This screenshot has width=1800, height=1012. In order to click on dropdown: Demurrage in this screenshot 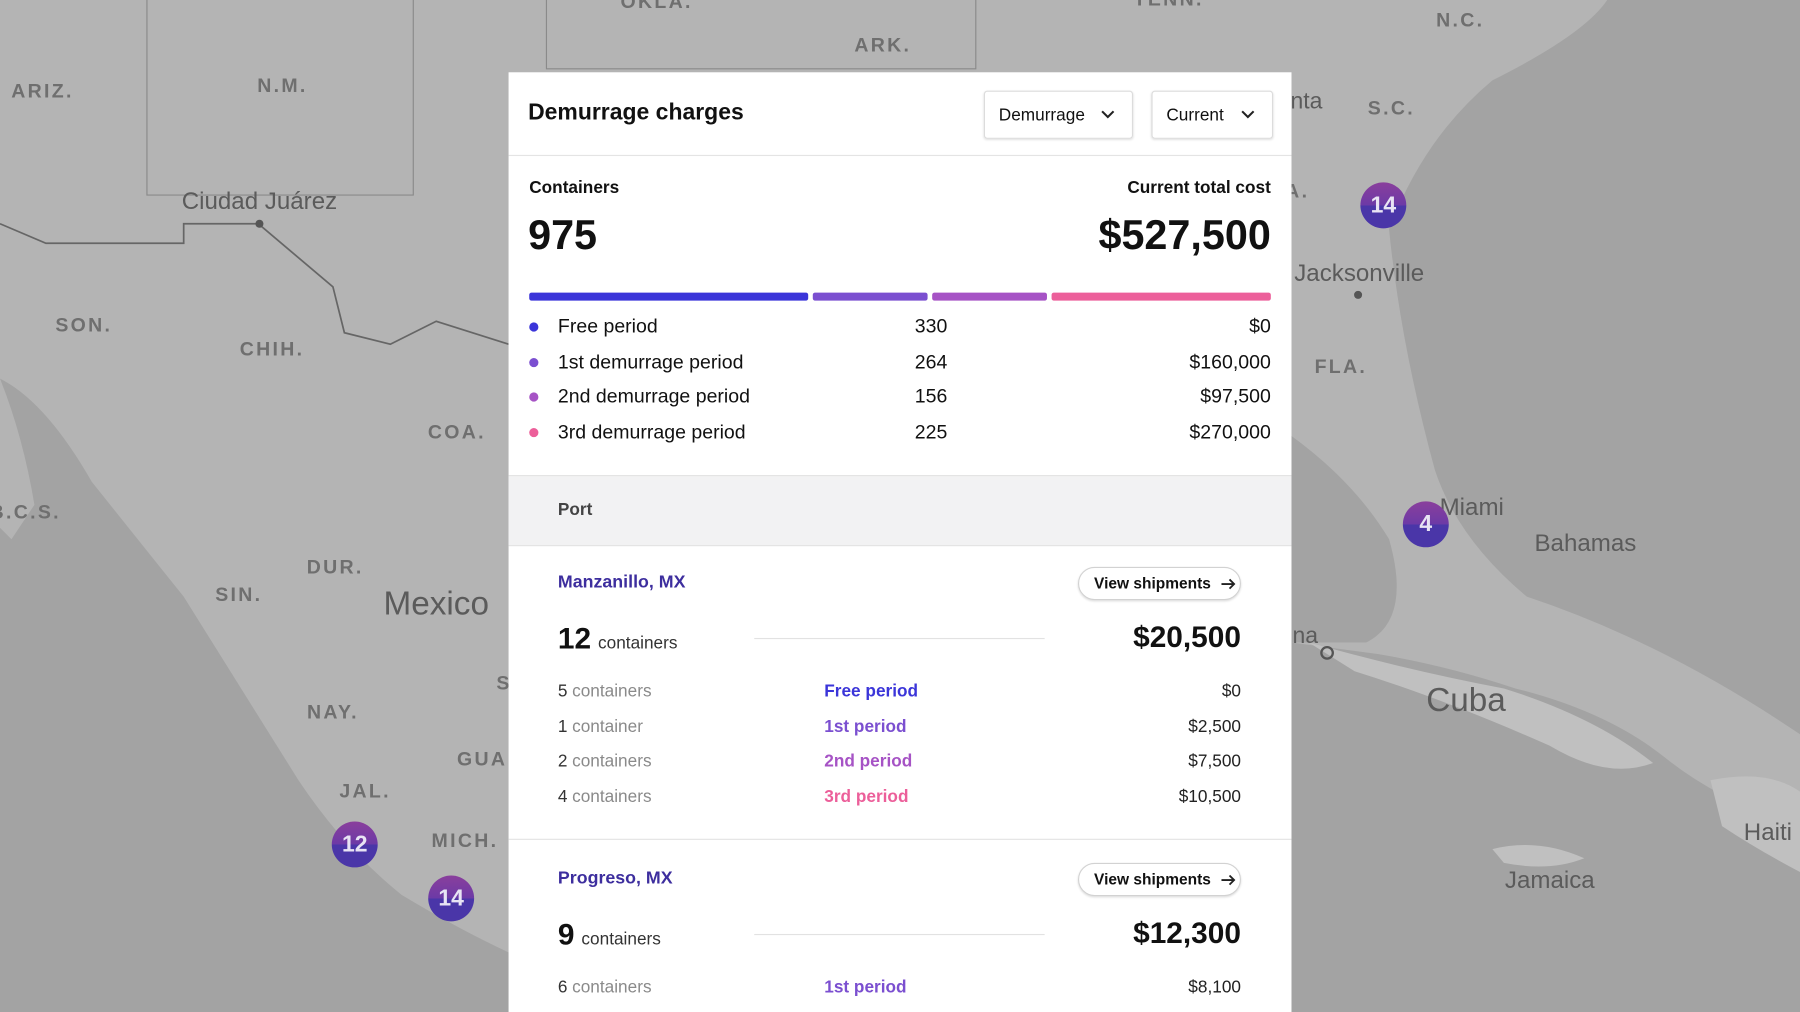, I will do `click(1058, 114)`.